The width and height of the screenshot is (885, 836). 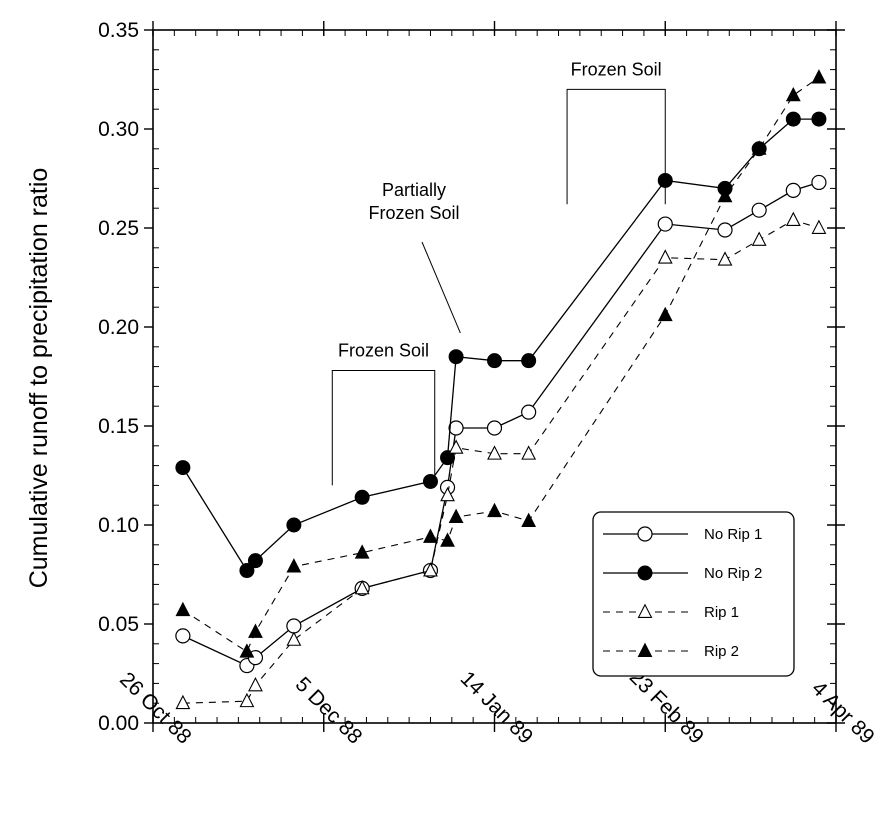 I want to click on y-tick-label: 0.25, so click(x=118, y=228).